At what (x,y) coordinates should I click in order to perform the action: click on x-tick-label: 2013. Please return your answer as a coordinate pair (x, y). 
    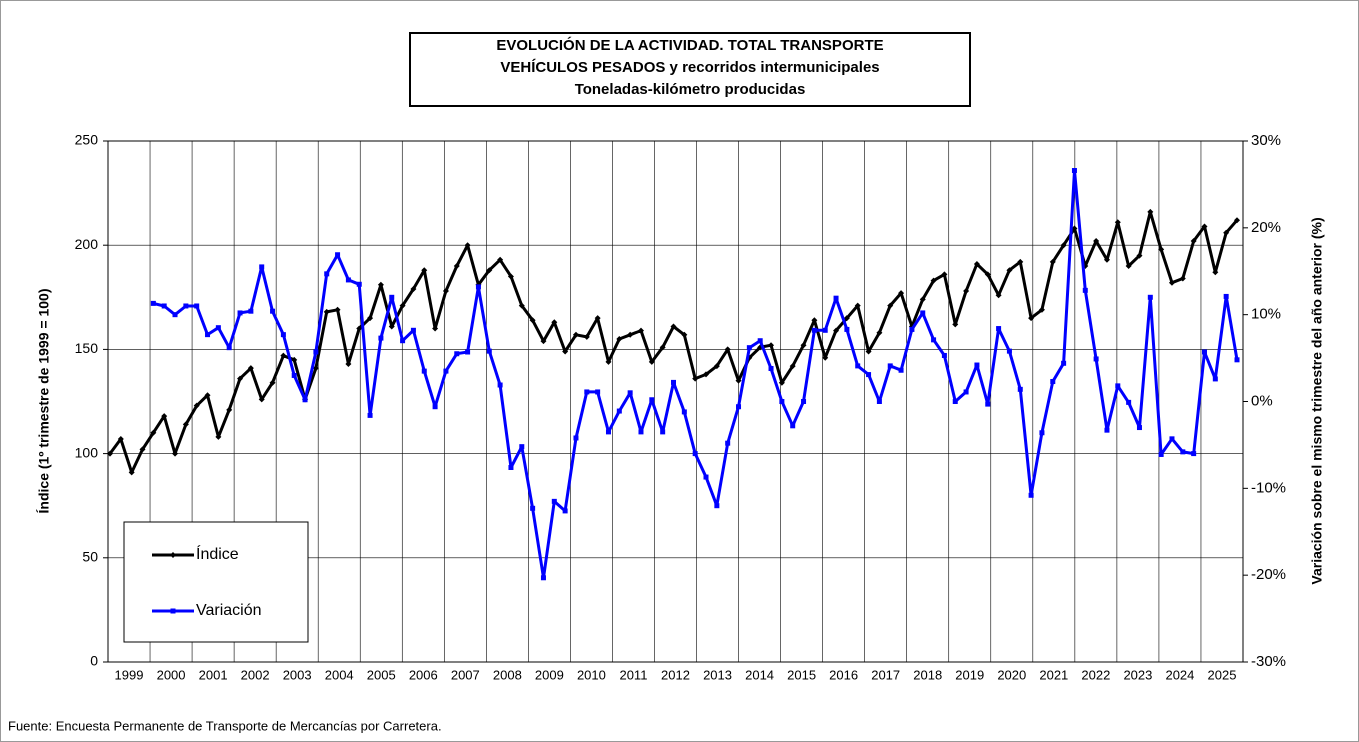
    Looking at the image, I should click on (717, 674).